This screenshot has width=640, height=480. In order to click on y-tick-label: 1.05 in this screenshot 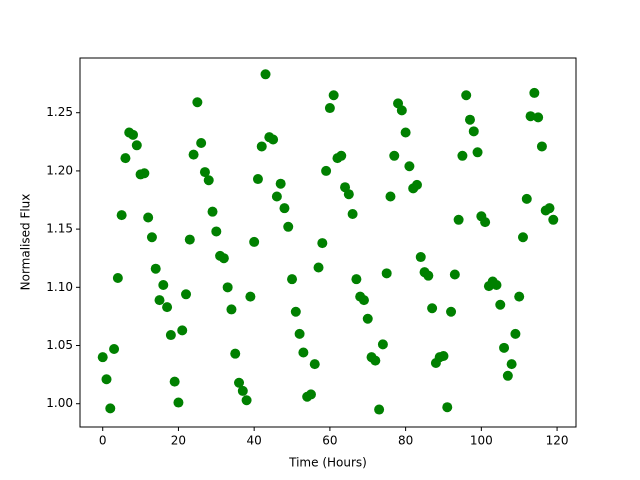, I will do `click(59, 345)`.